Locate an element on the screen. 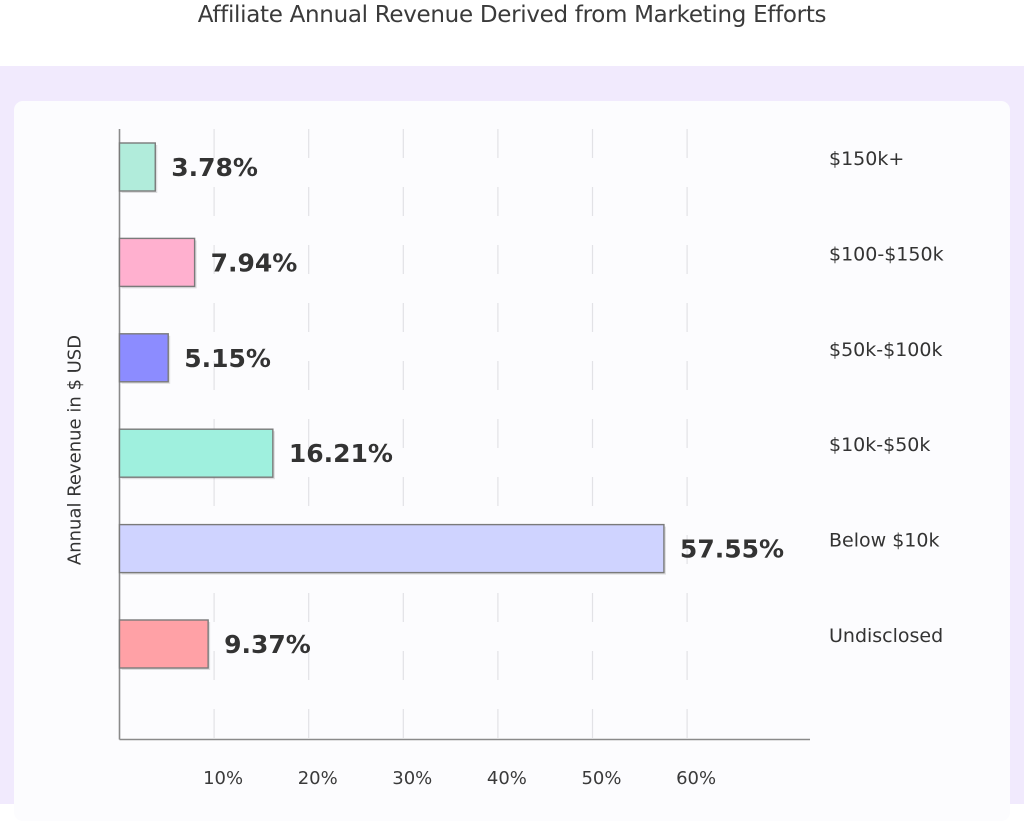  x-tick-label: 10% is located at coordinates (223, 778).